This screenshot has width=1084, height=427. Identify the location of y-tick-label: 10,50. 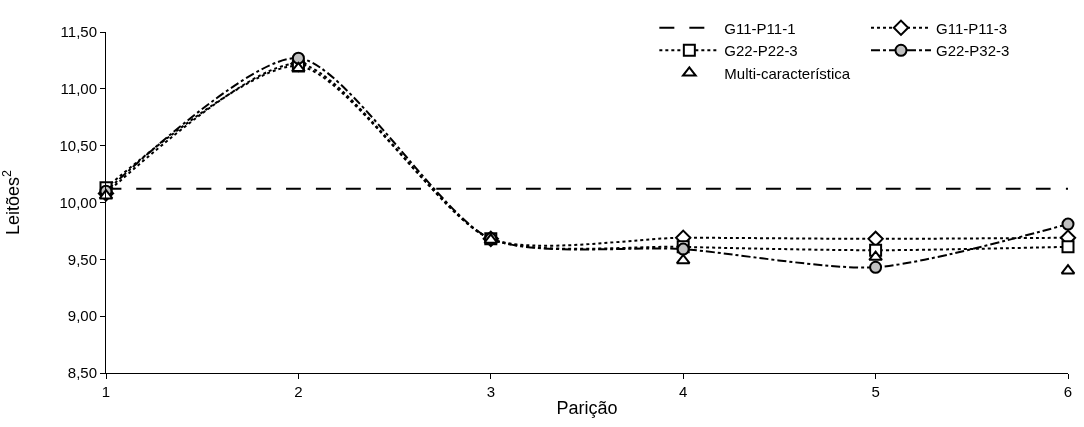
(78, 145).